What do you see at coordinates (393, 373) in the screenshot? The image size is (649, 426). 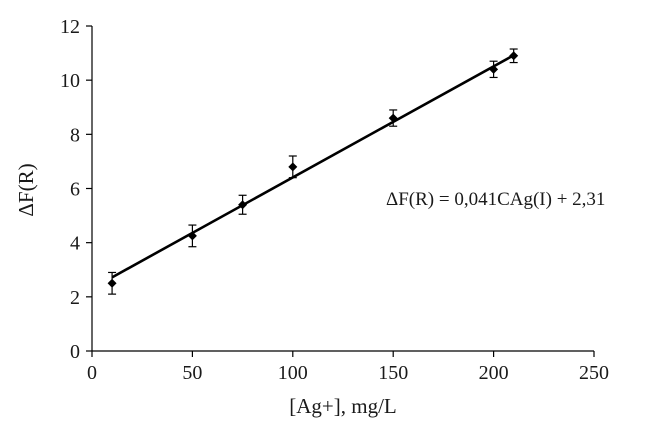 I see `x-tick-label: 150` at bounding box center [393, 373].